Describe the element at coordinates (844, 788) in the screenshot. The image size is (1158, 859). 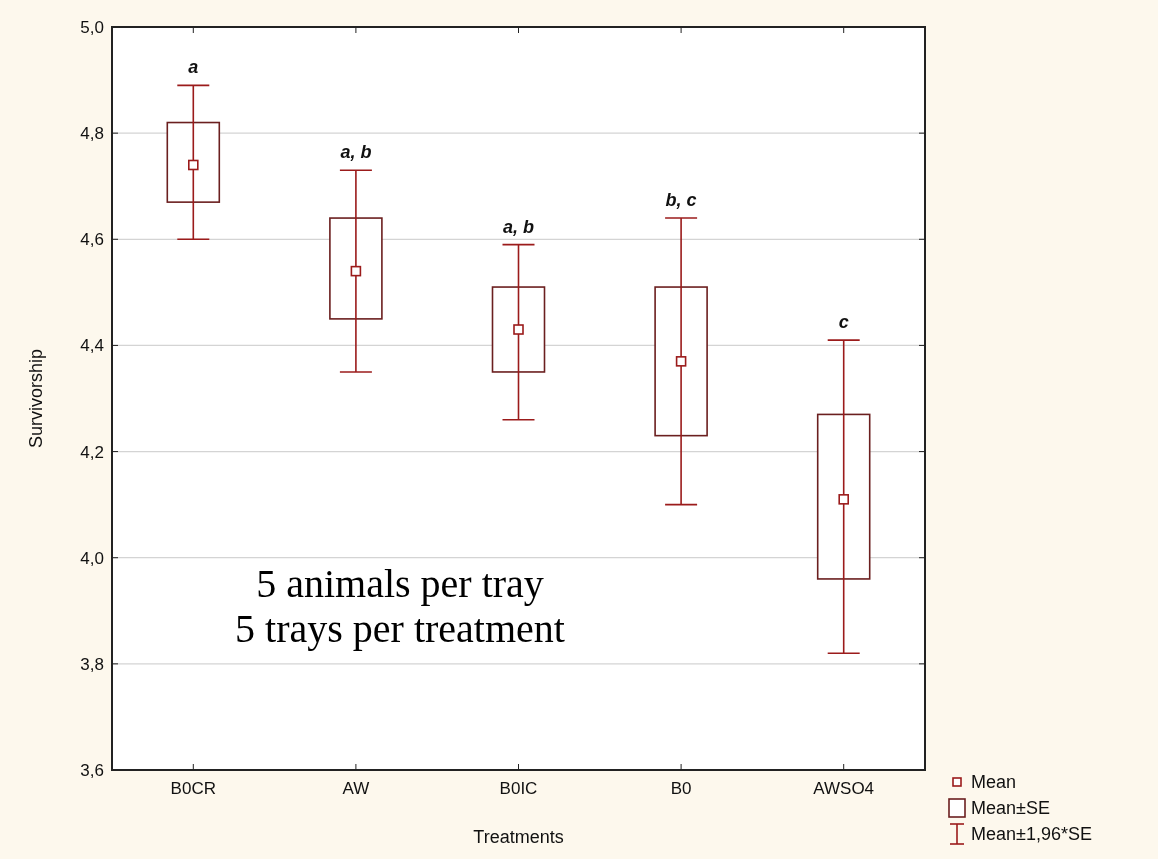
I see `x-tick-label: AWSO4` at that location.